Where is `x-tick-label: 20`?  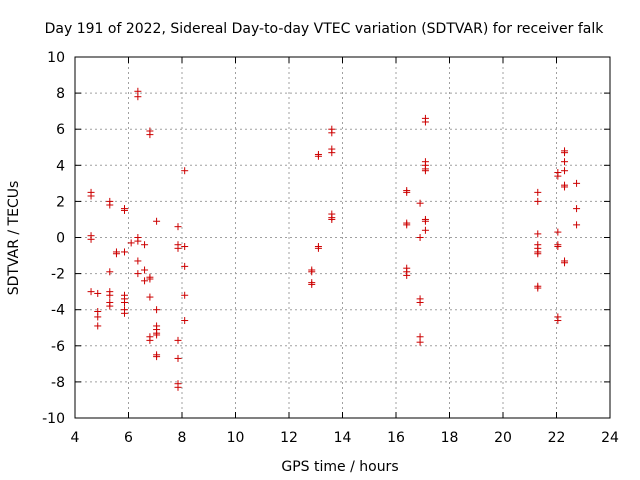 x-tick-label: 20 is located at coordinates (503, 438).